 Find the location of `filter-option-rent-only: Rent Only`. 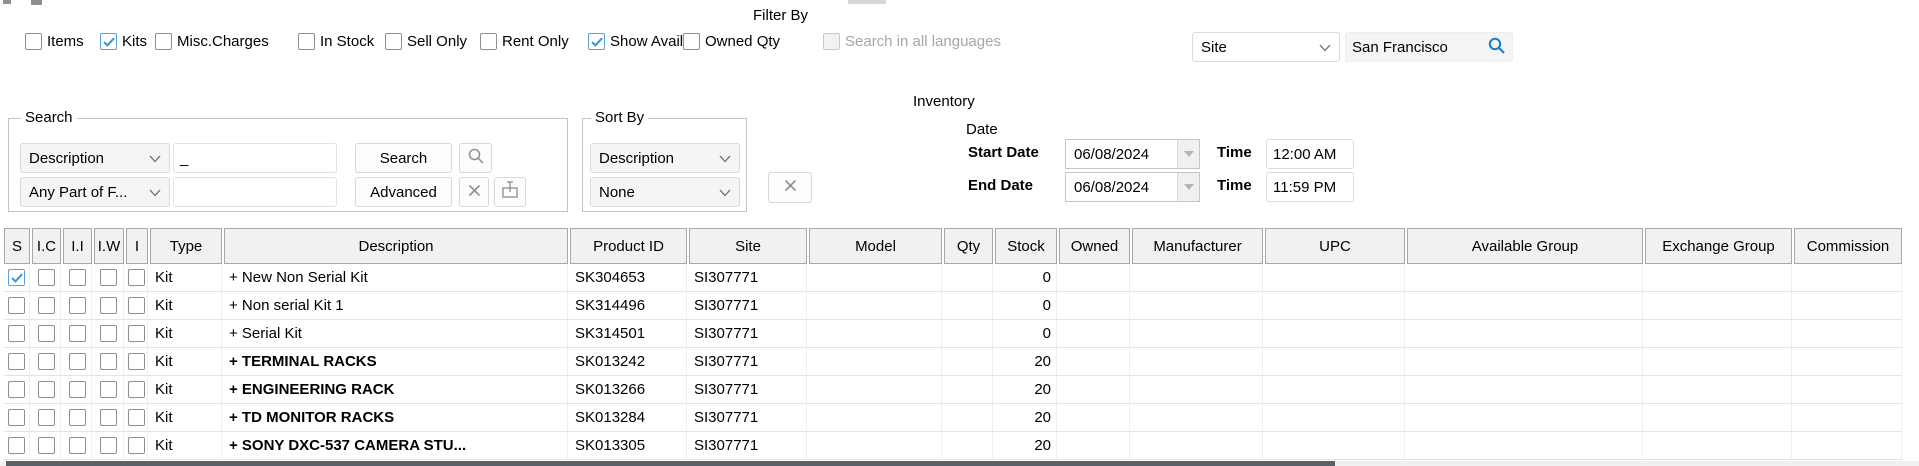

filter-option-rent-only: Rent Only is located at coordinates (524, 41).